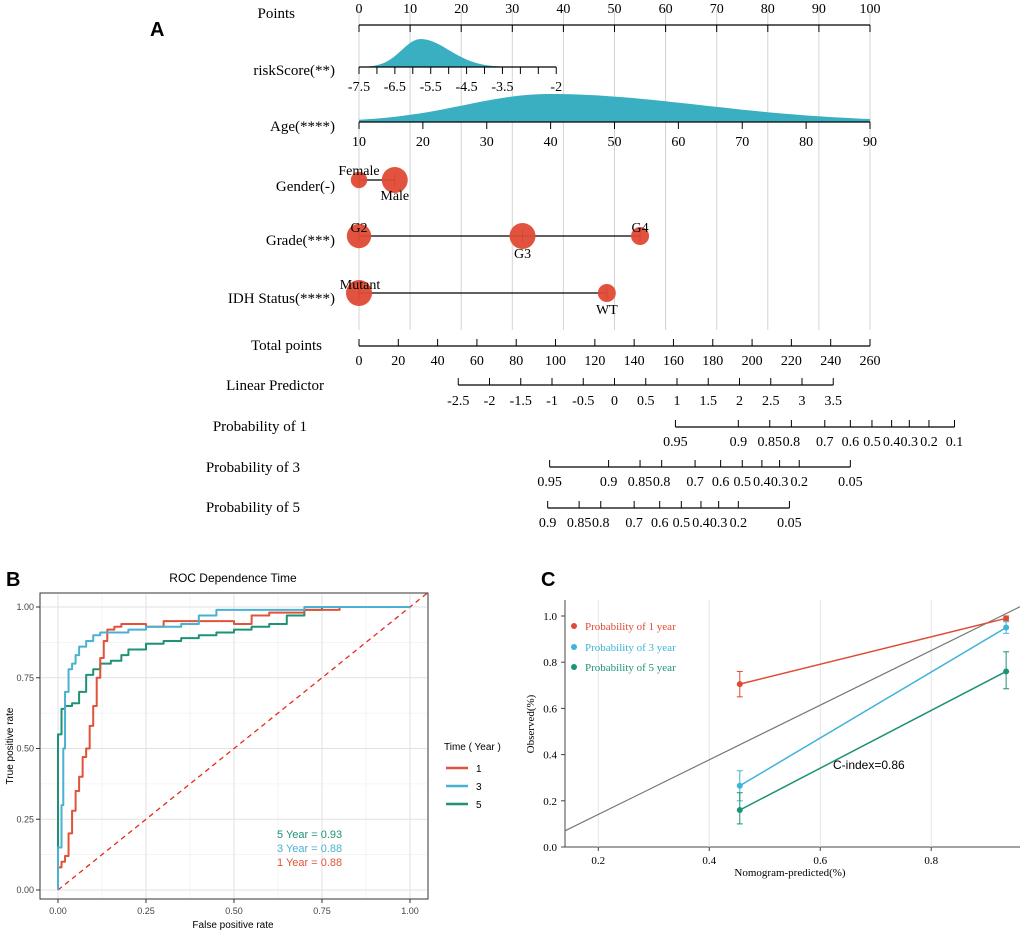  What do you see at coordinates (358, 228) in the screenshot?
I see `grade-level-label: G2` at bounding box center [358, 228].